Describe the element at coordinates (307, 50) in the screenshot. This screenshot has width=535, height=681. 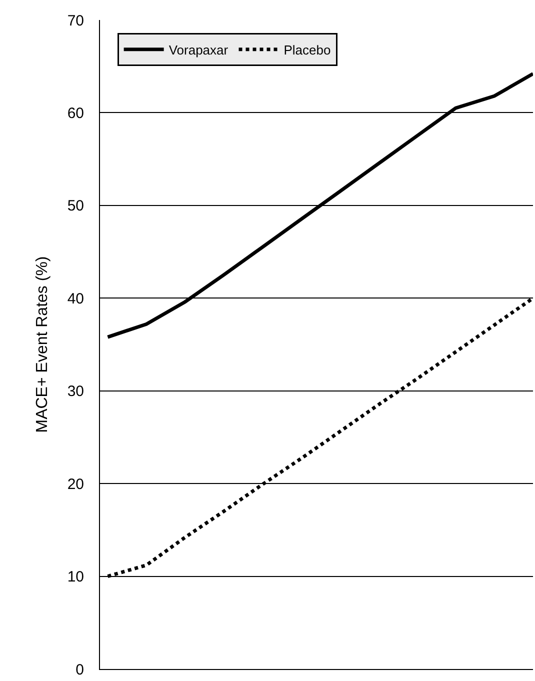
I see `legend-label: Placebo` at that location.